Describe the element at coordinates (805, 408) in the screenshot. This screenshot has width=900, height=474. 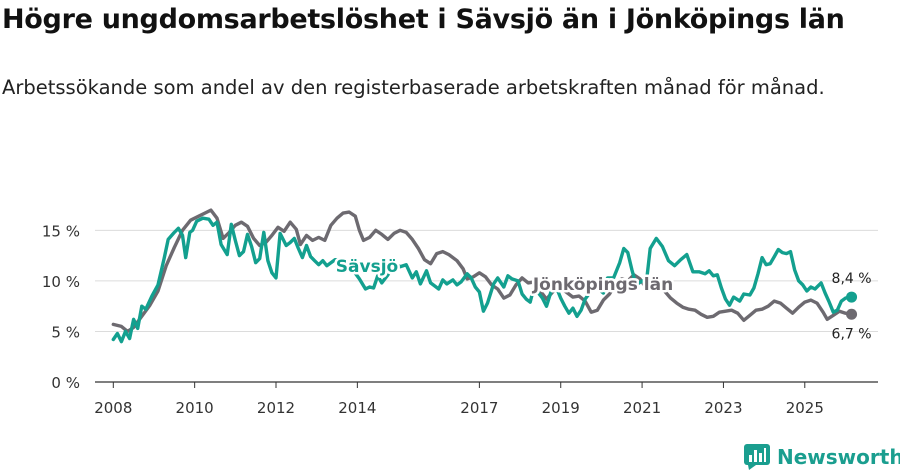
I see `x-tick-label: 2025` at that location.